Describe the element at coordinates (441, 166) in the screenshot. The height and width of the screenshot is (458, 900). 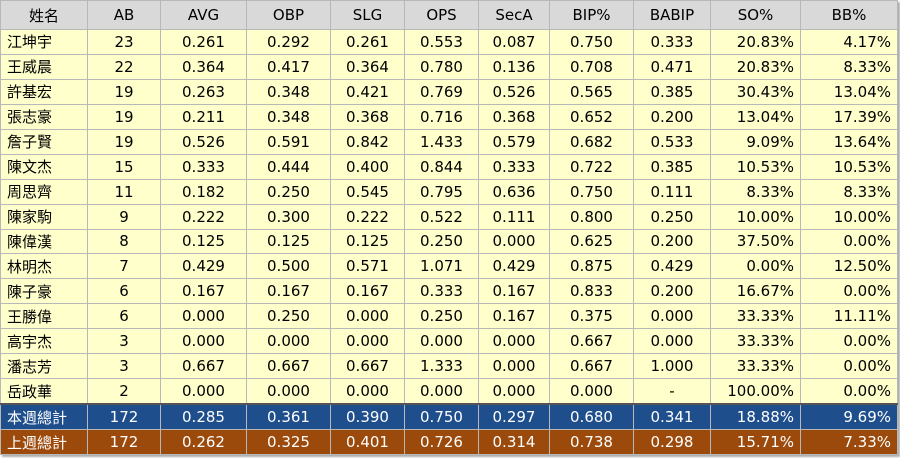
I see `stat-cell: 0.844` at that location.